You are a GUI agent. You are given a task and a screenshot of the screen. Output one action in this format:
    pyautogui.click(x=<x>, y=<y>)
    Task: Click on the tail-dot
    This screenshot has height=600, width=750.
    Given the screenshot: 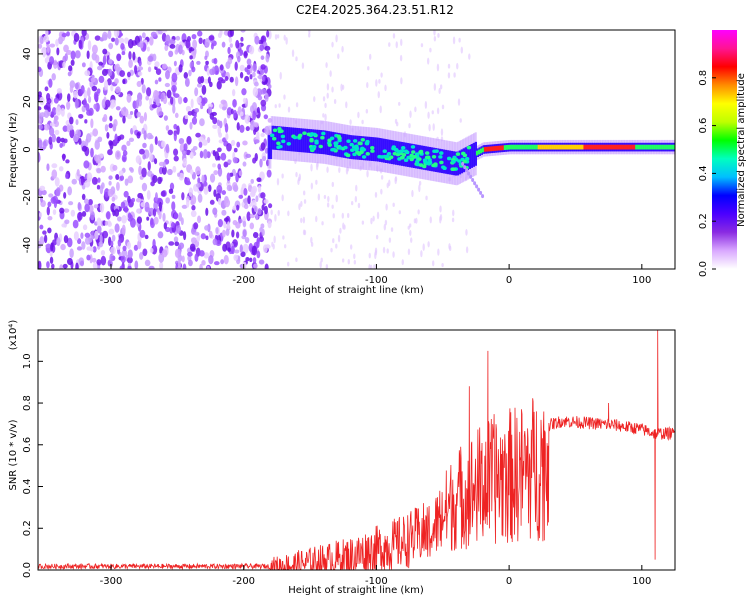 What is the action you would take?
    pyautogui.click(x=465, y=167)
    